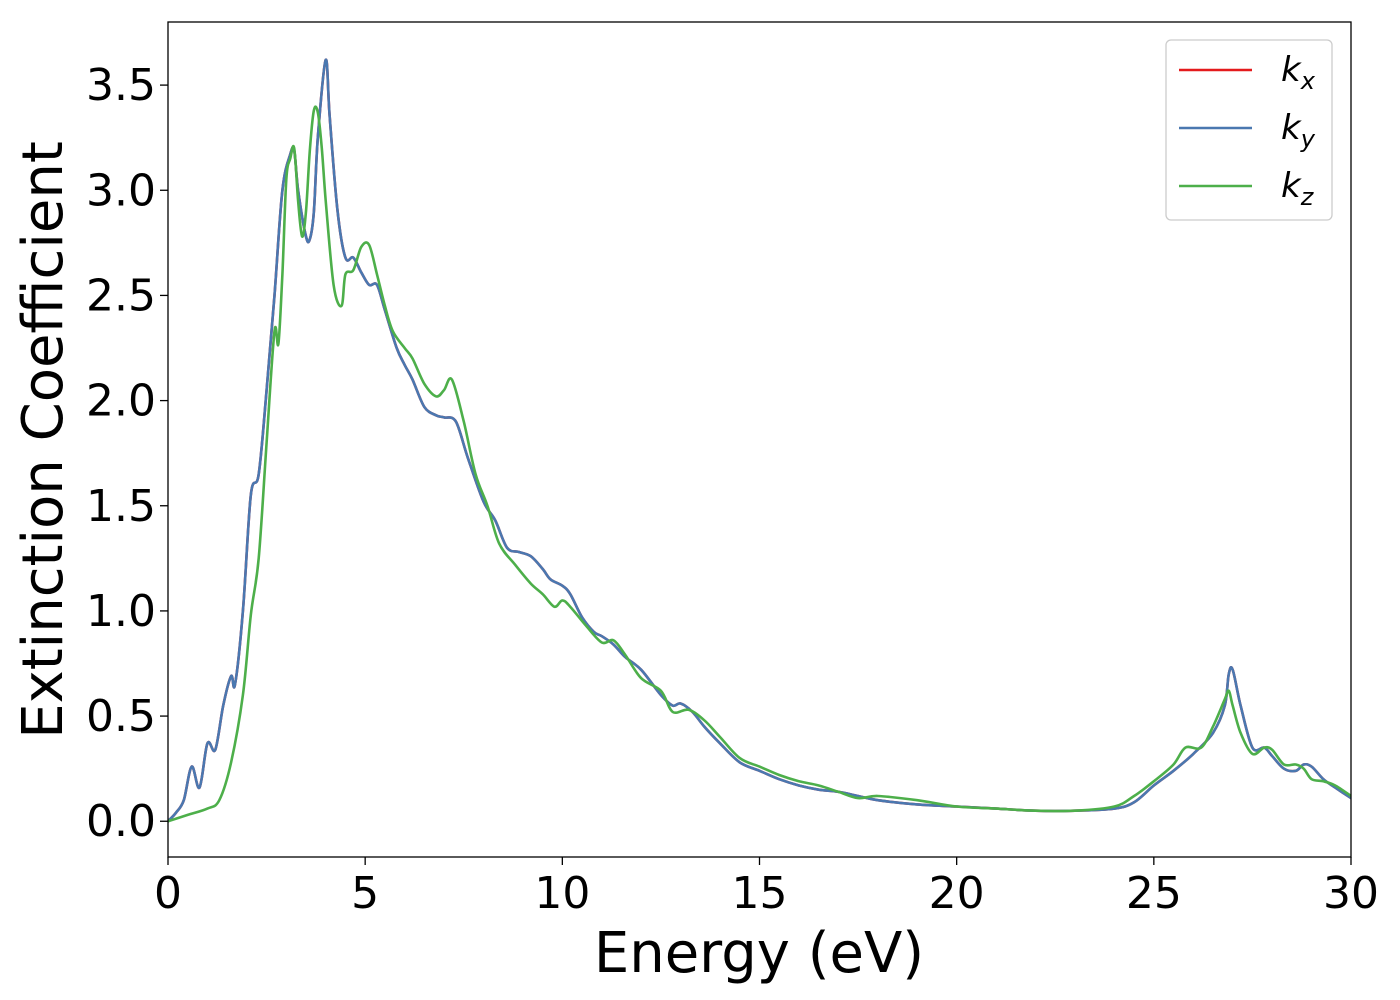 The height and width of the screenshot is (1000, 1400). I want to click on y-tick-label: 0.0, so click(121, 821).